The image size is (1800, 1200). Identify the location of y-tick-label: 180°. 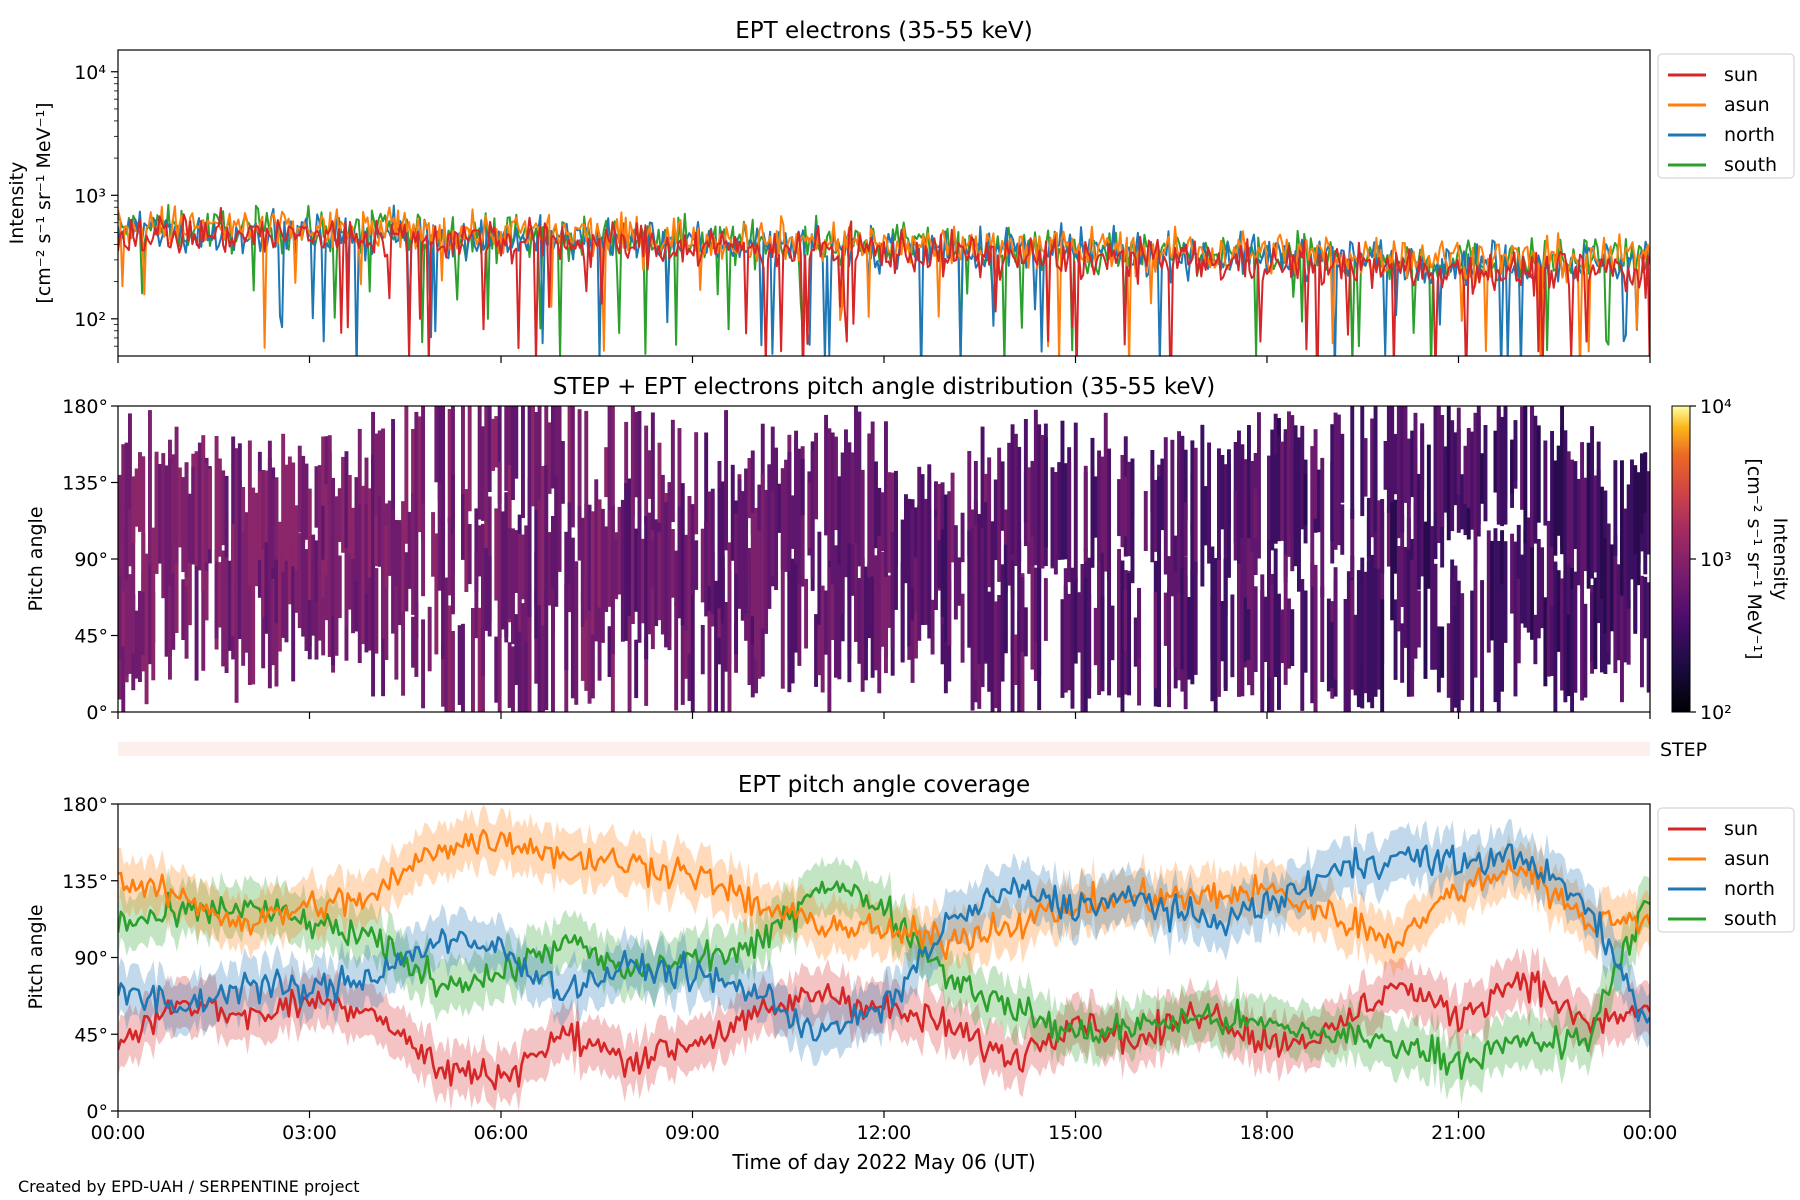
(85, 407).